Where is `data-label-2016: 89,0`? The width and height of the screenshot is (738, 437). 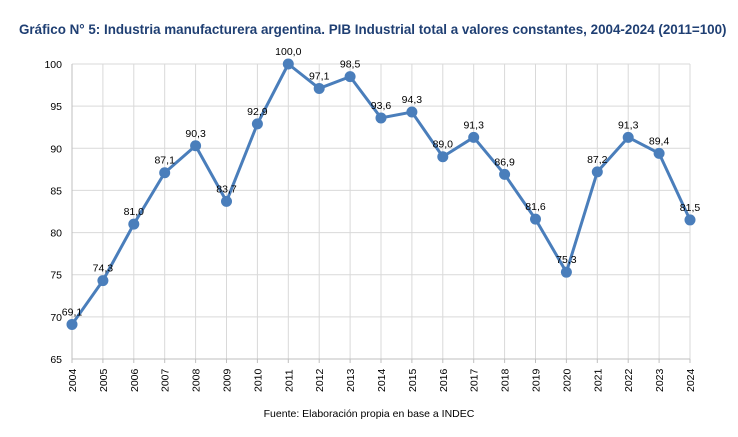
data-label-2016: 89,0 is located at coordinates (443, 145).